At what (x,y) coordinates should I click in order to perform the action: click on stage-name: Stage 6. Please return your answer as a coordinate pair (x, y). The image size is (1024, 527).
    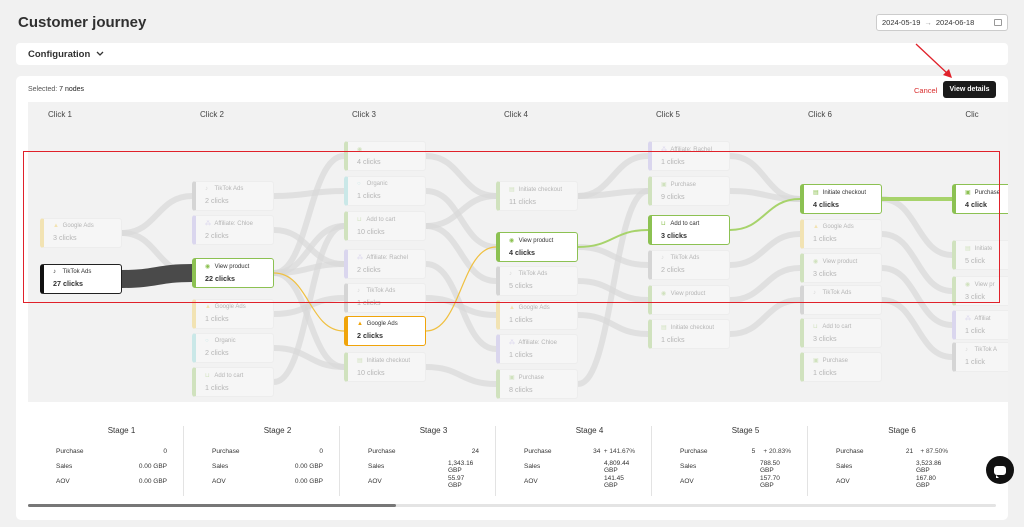
    Looking at the image, I should click on (902, 430).